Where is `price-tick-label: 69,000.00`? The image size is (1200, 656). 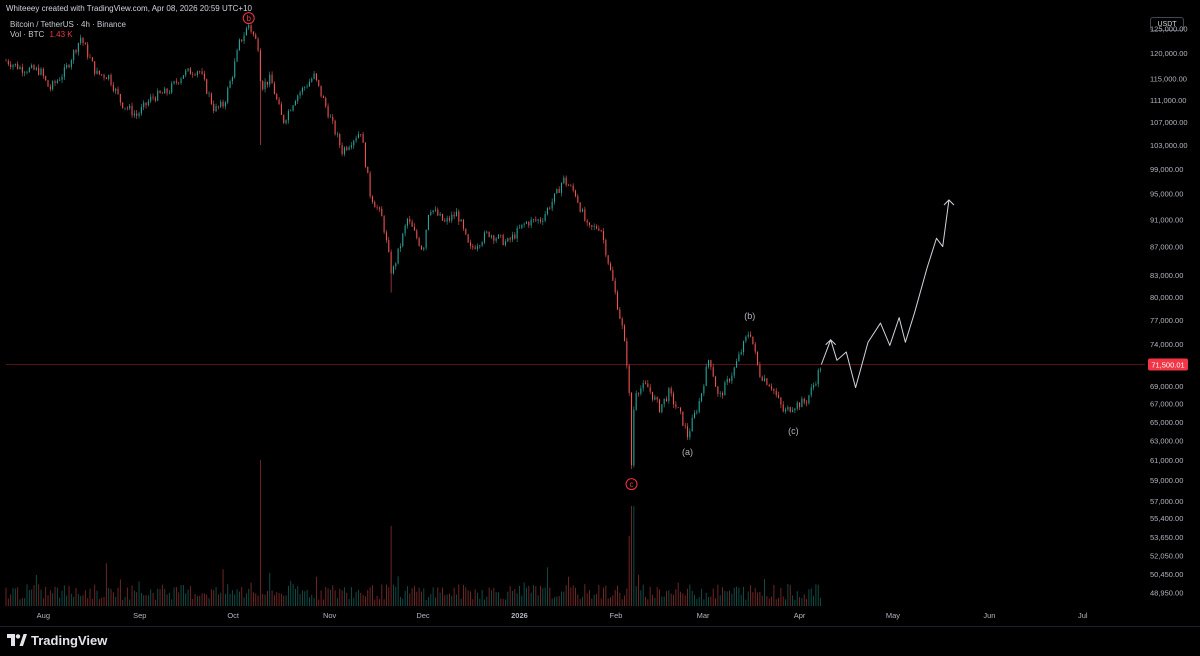
price-tick-label: 69,000.00 is located at coordinates (1166, 386).